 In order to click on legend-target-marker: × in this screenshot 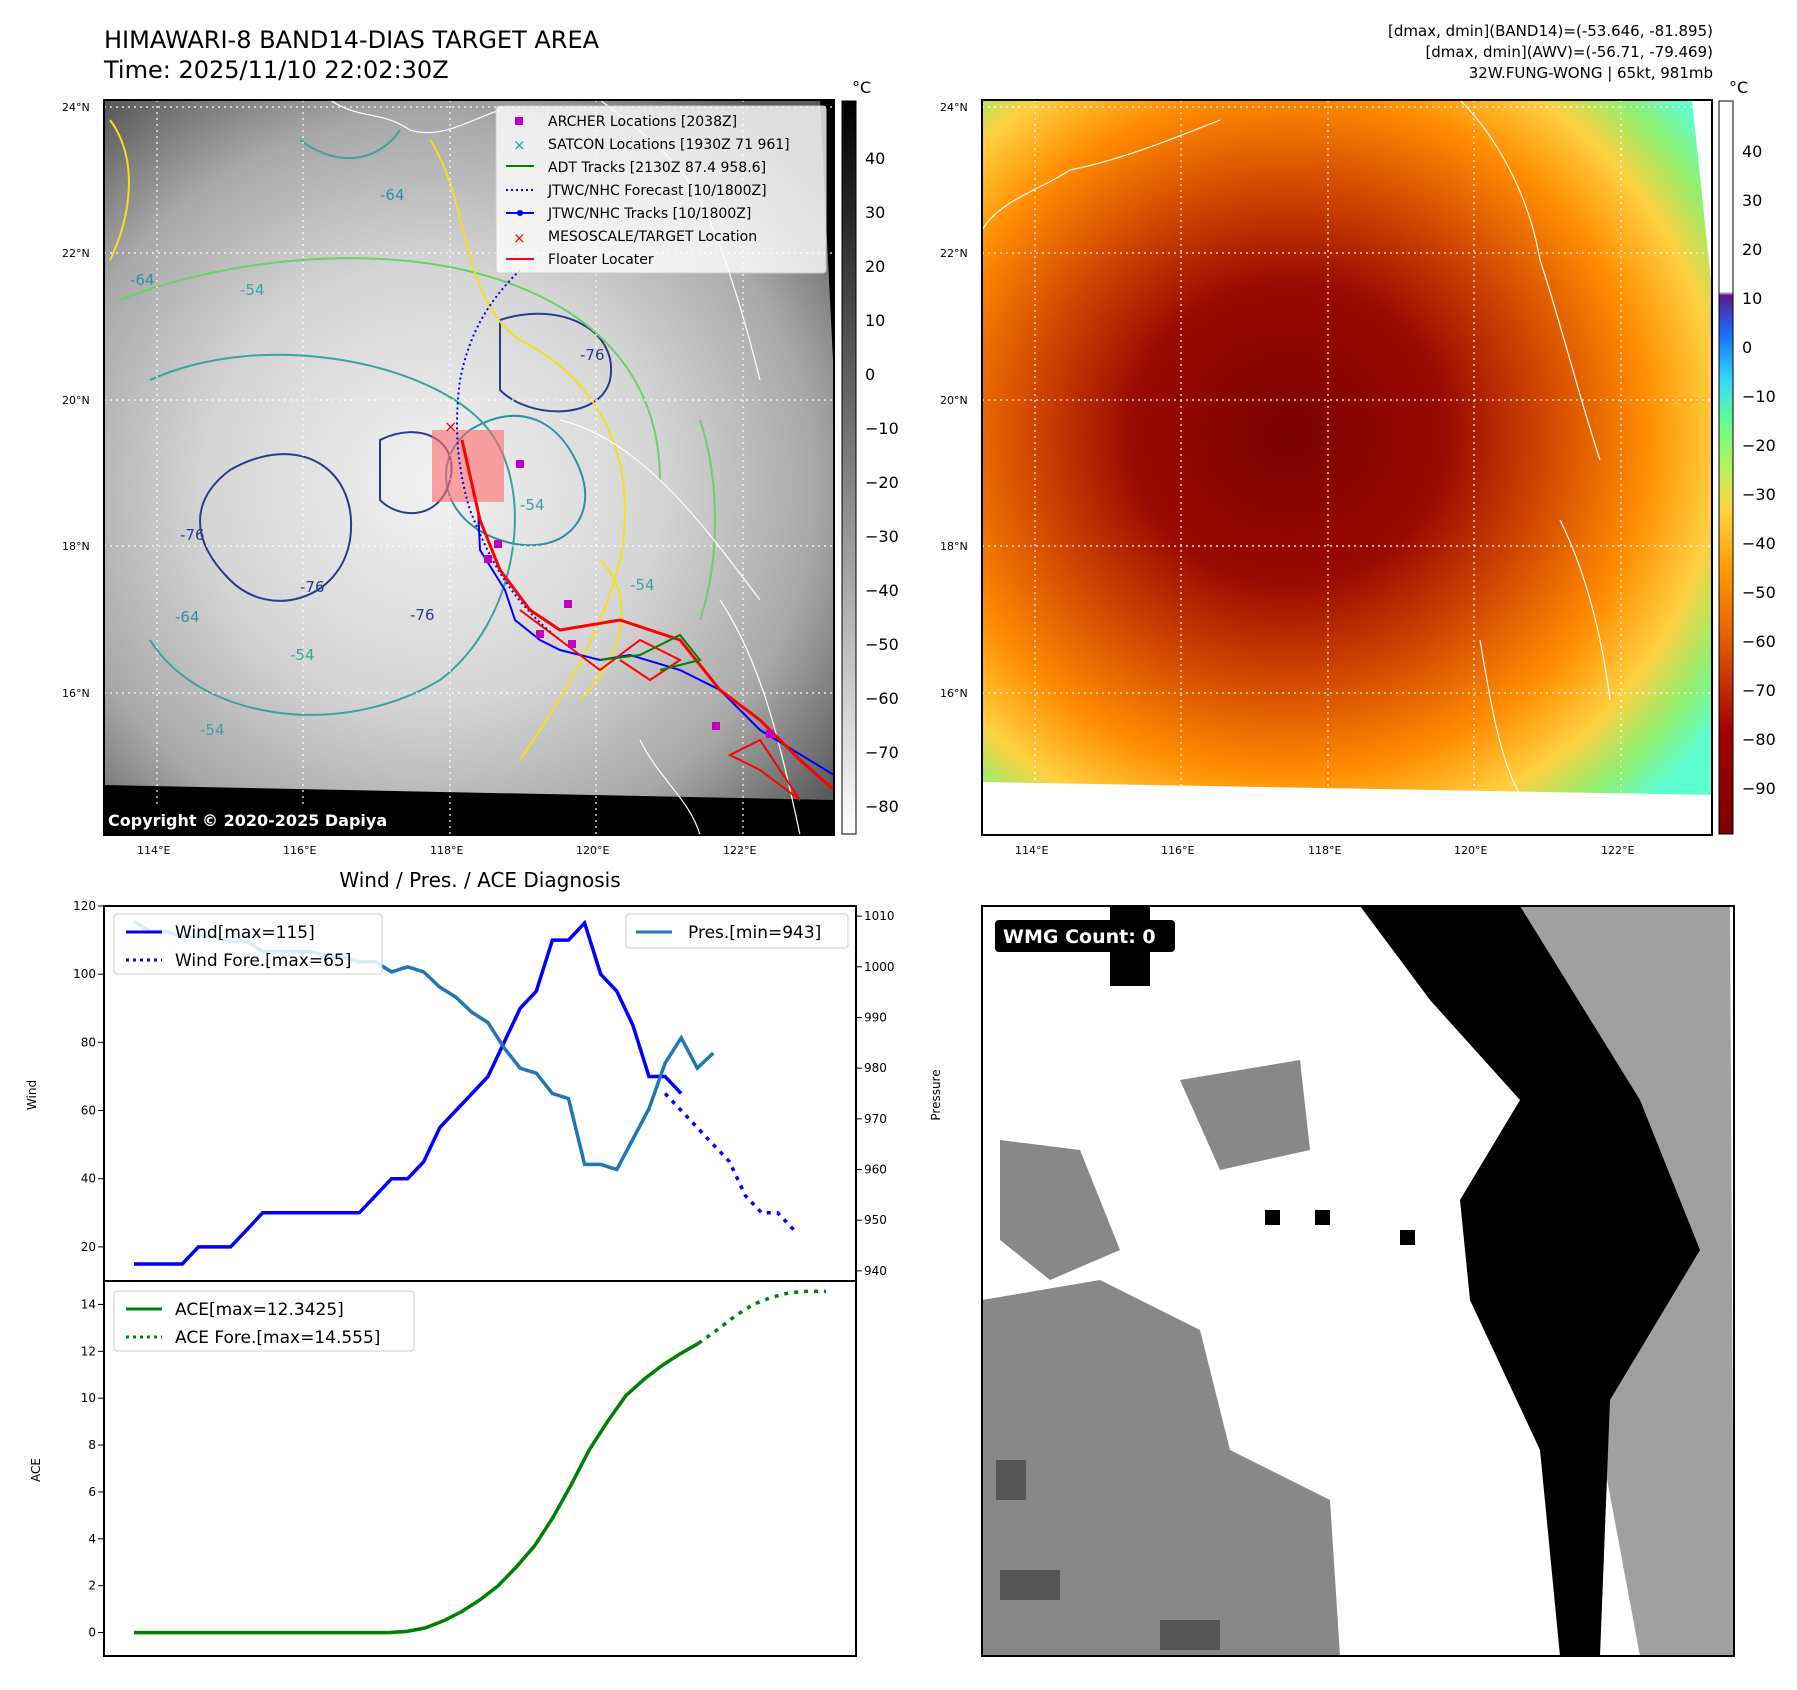, I will do `click(519, 238)`.